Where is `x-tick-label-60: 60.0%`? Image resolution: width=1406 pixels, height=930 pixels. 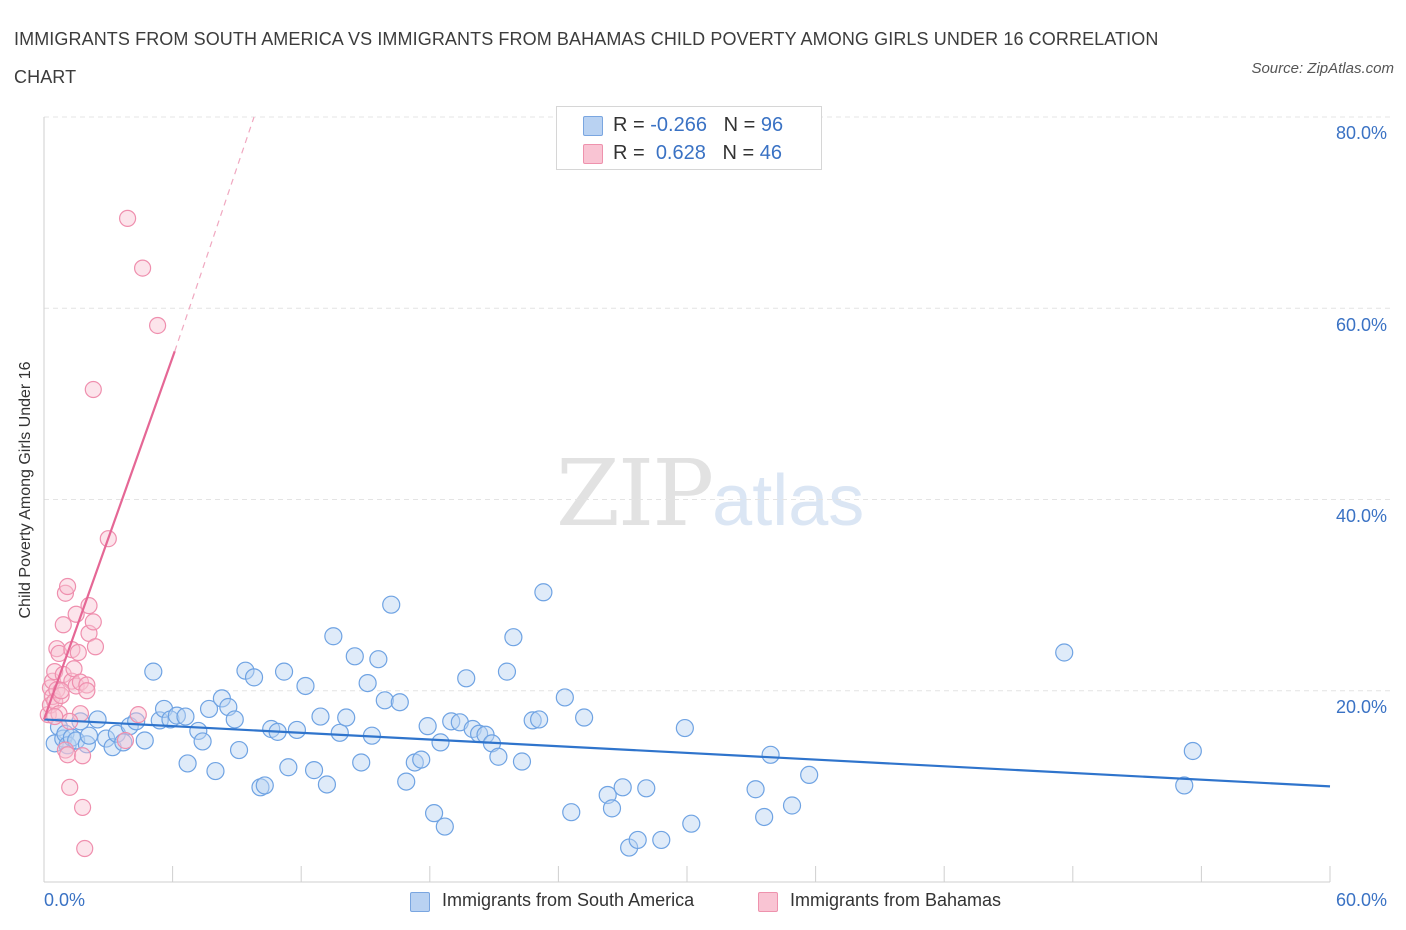 x-tick-label-60: 60.0% is located at coordinates (1362, 900).